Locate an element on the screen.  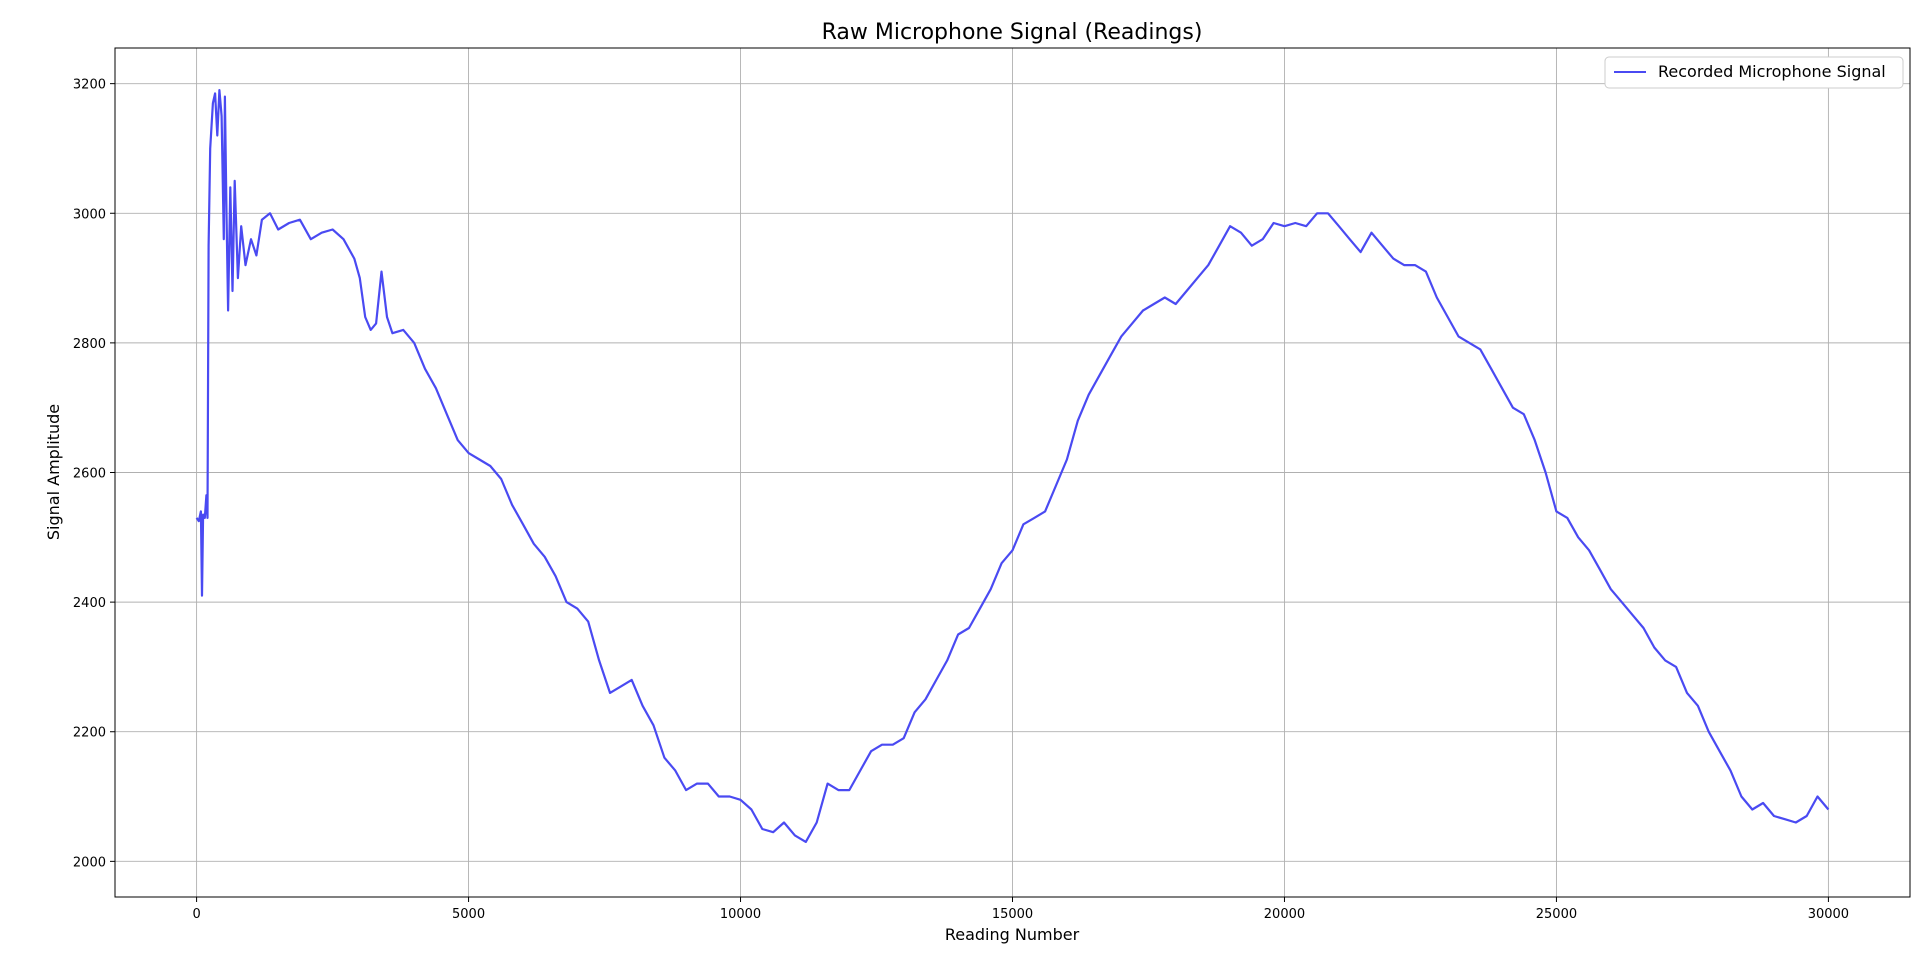
x-tick-label: 10000 is located at coordinates (740, 914).